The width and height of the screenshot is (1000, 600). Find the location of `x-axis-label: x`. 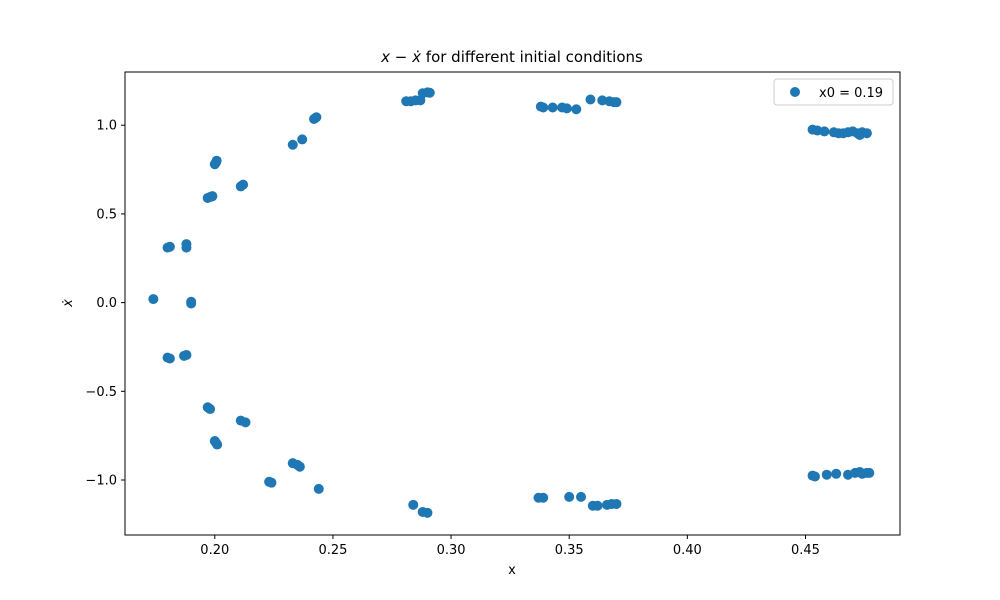

x-axis-label: x is located at coordinates (512, 570).